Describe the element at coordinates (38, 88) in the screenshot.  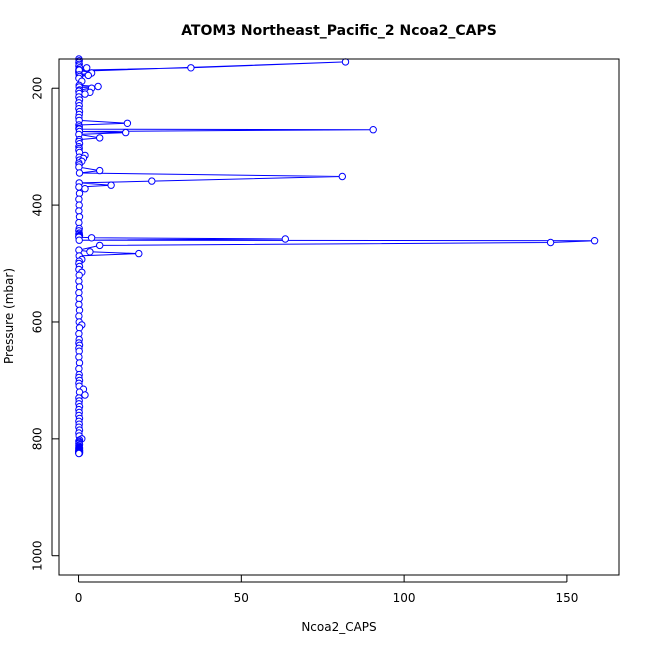
I see `y-tick-label: 200` at that location.